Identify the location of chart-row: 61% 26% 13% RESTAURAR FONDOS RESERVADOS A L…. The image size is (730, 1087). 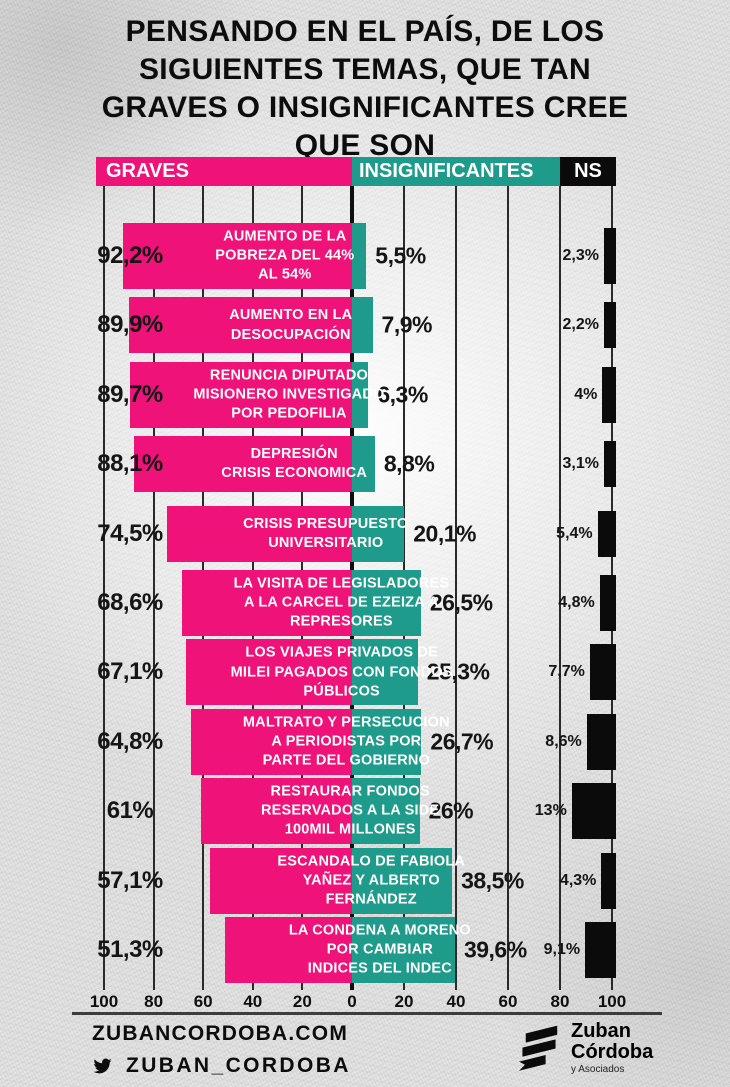
(365, 811).